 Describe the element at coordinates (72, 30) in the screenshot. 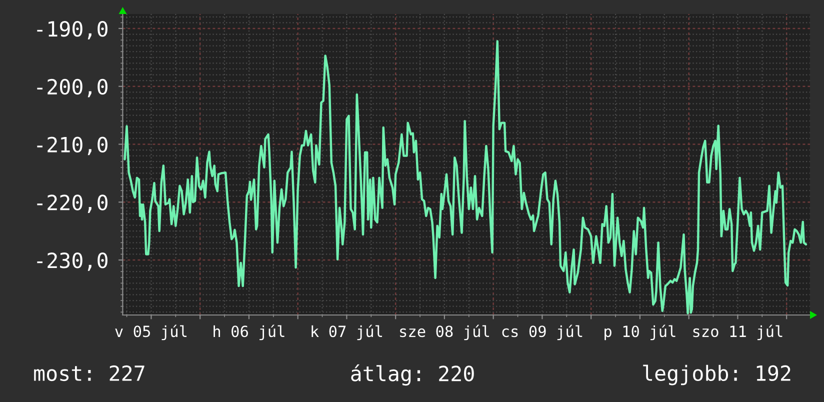

I see `y-tick-label: -190,0` at that location.